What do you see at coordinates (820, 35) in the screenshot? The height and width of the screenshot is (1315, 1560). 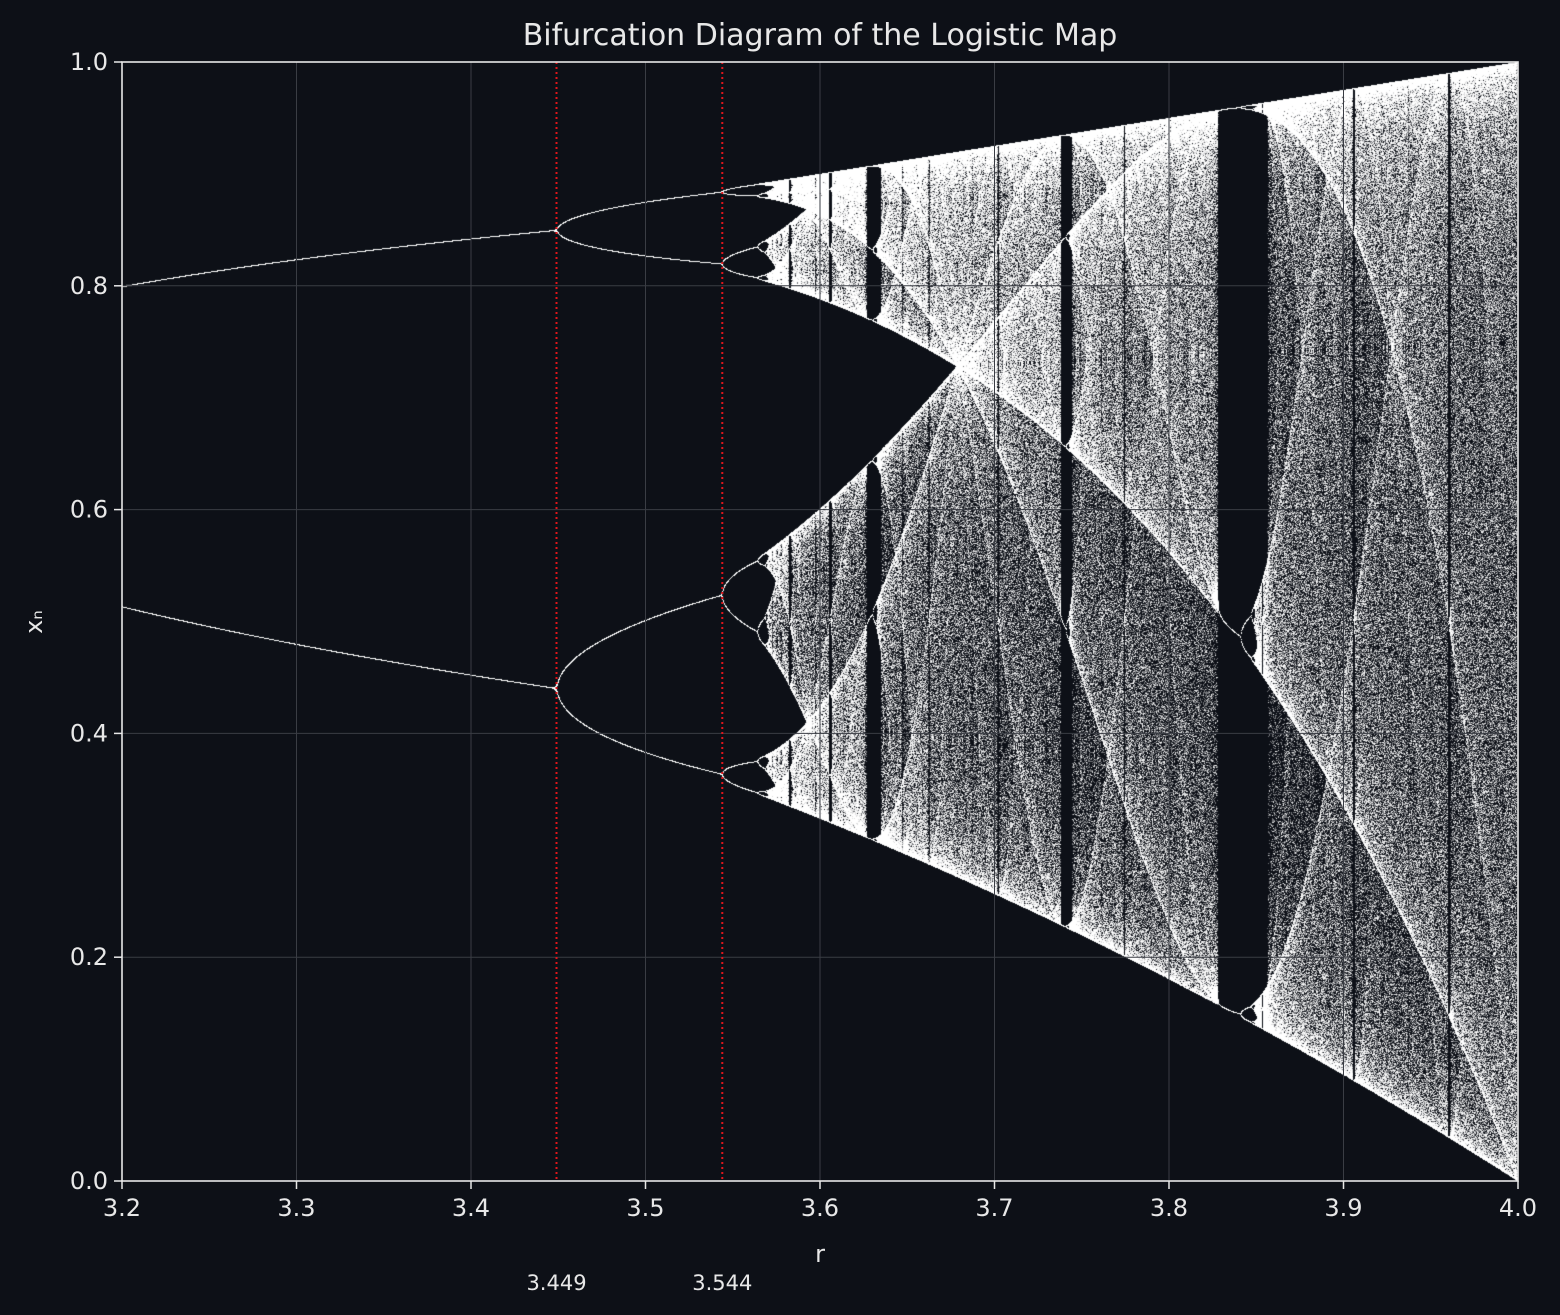 I see `chart-title: Bifurcation Diagram of the Logistic Map` at bounding box center [820, 35].